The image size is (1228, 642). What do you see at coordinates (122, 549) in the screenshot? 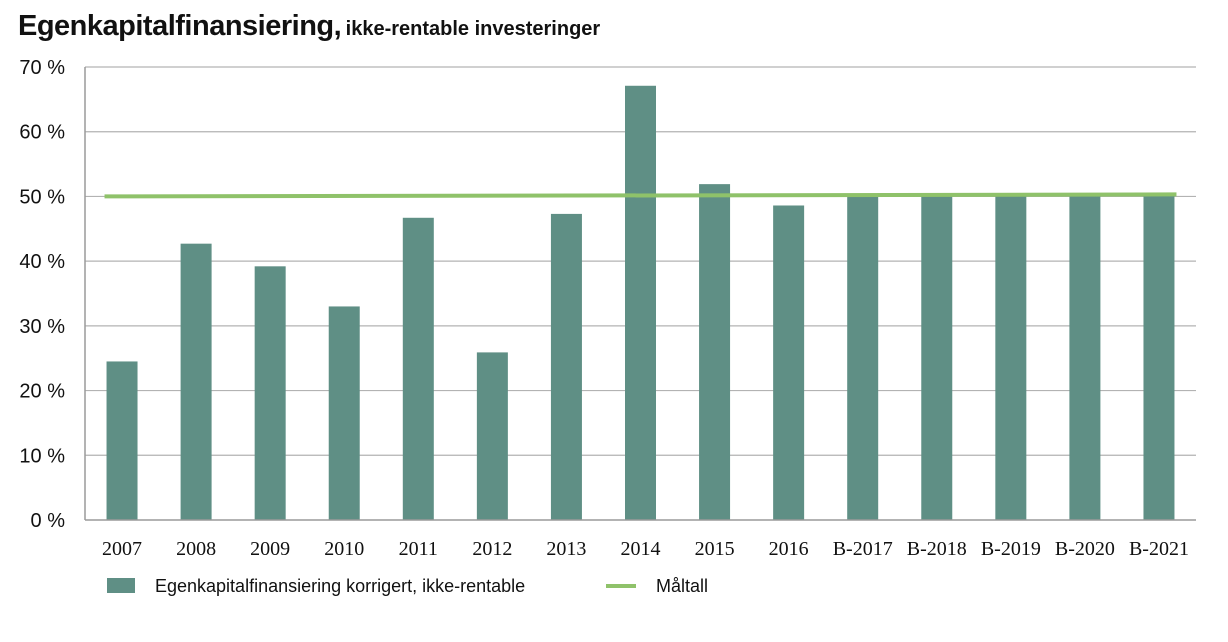
I see `x-tick-label: 2007` at bounding box center [122, 549].